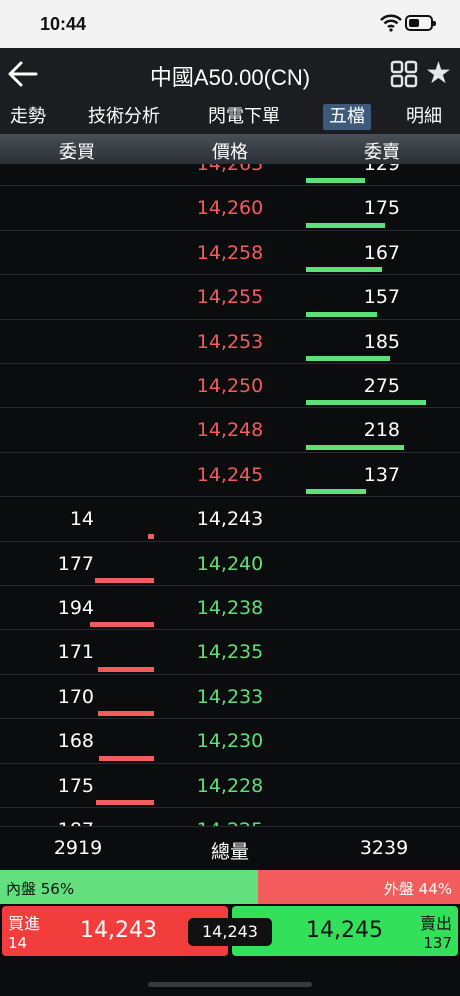  What do you see at coordinates (438, 73) in the screenshot?
I see `star-favorite-icon: ★` at bounding box center [438, 73].